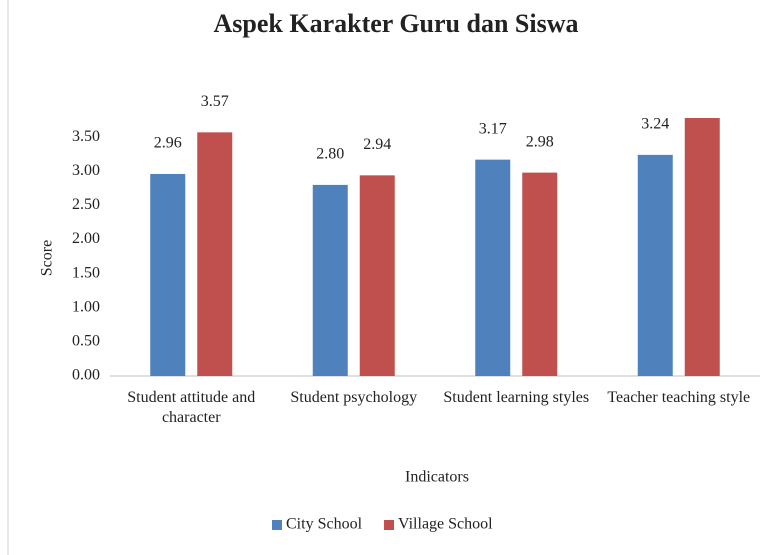  I want to click on y-tick-label: 3.50, so click(86, 136).